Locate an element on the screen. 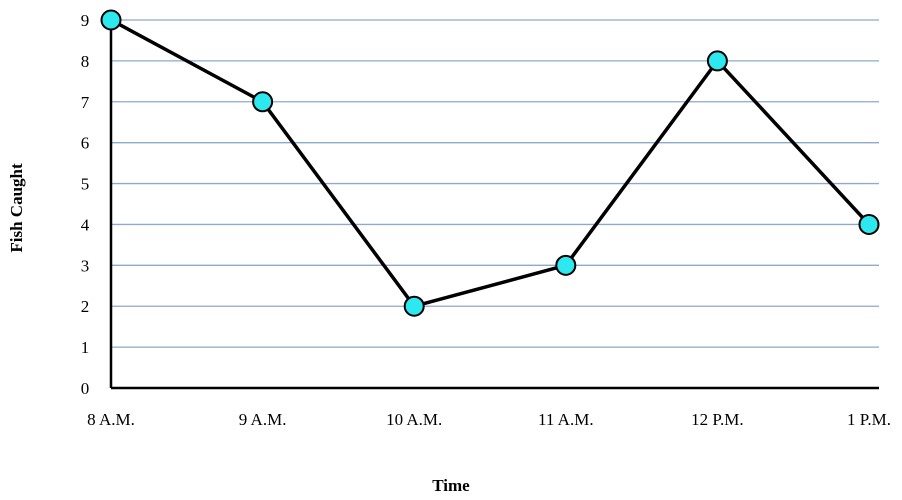 This screenshot has height=500, width=902. y-tick-label-1: 1 is located at coordinates (85, 347).